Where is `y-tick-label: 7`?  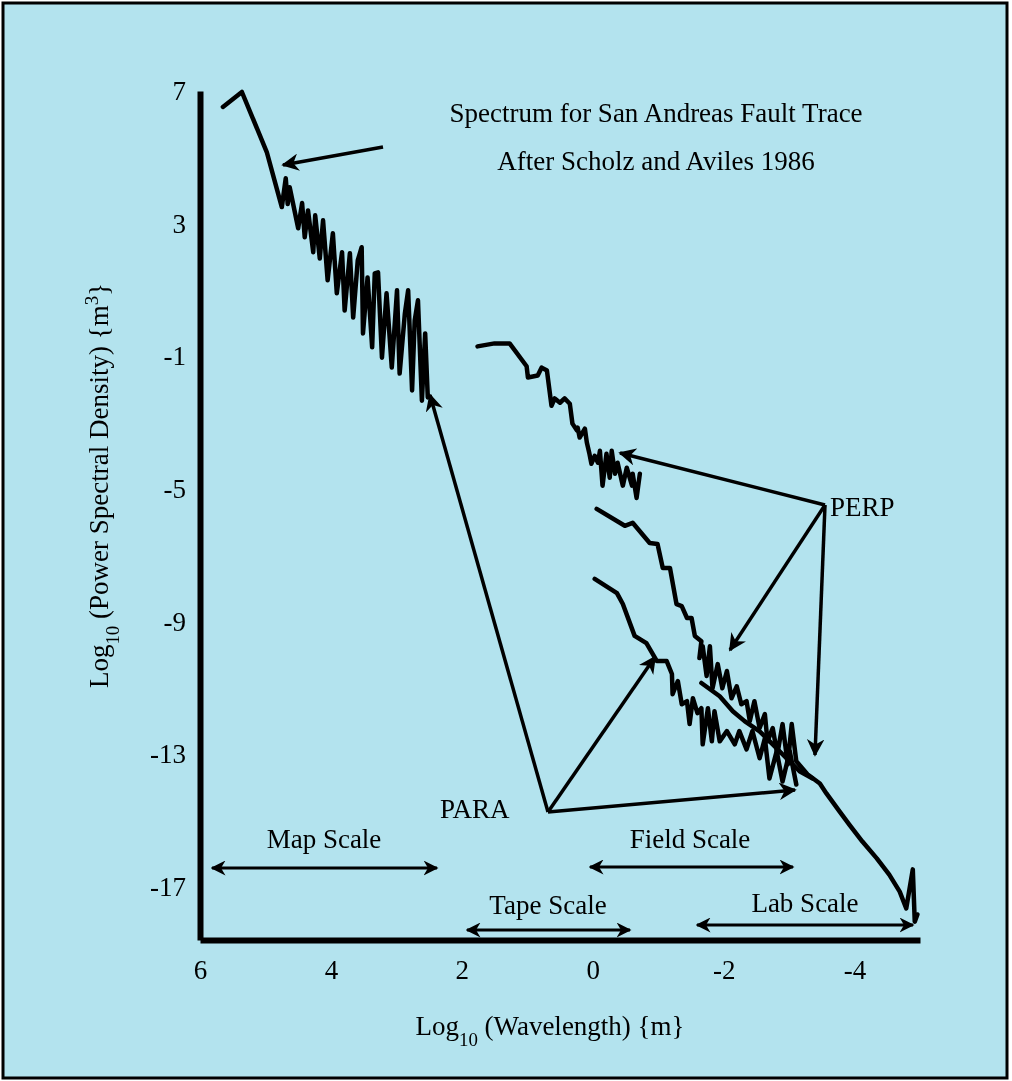
y-tick-label: 7 is located at coordinates (179, 91).